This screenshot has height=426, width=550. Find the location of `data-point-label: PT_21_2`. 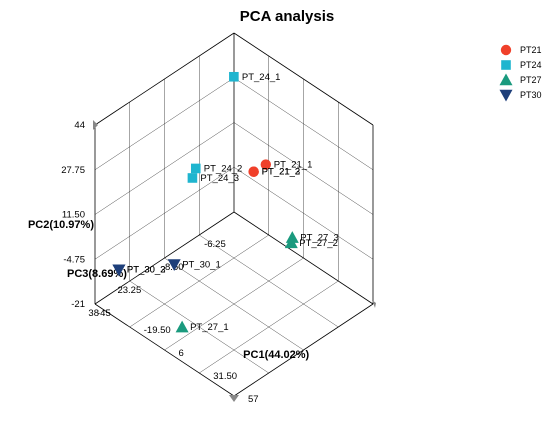

data-point-label: PT_21_2 is located at coordinates (281, 172).